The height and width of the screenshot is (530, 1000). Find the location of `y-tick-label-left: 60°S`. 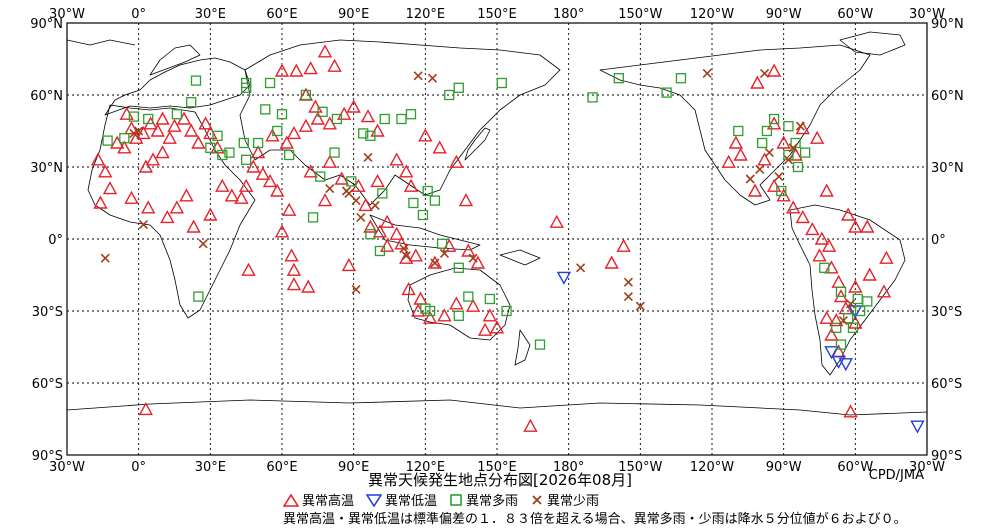

y-tick-label-left: 60°S is located at coordinates (47, 384).